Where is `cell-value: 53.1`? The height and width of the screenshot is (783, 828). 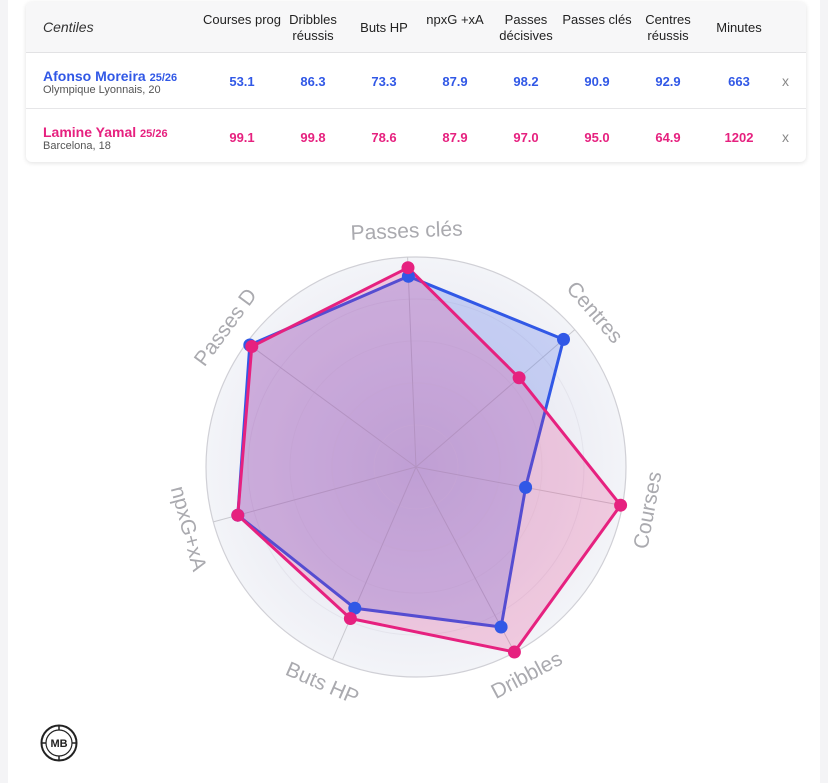
cell-value: 53.1 is located at coordinates (242, 81).